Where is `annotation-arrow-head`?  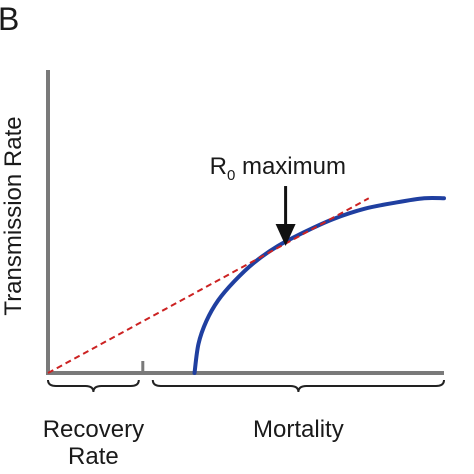 annotation-arrow-head is located at coordinates (285, 235).